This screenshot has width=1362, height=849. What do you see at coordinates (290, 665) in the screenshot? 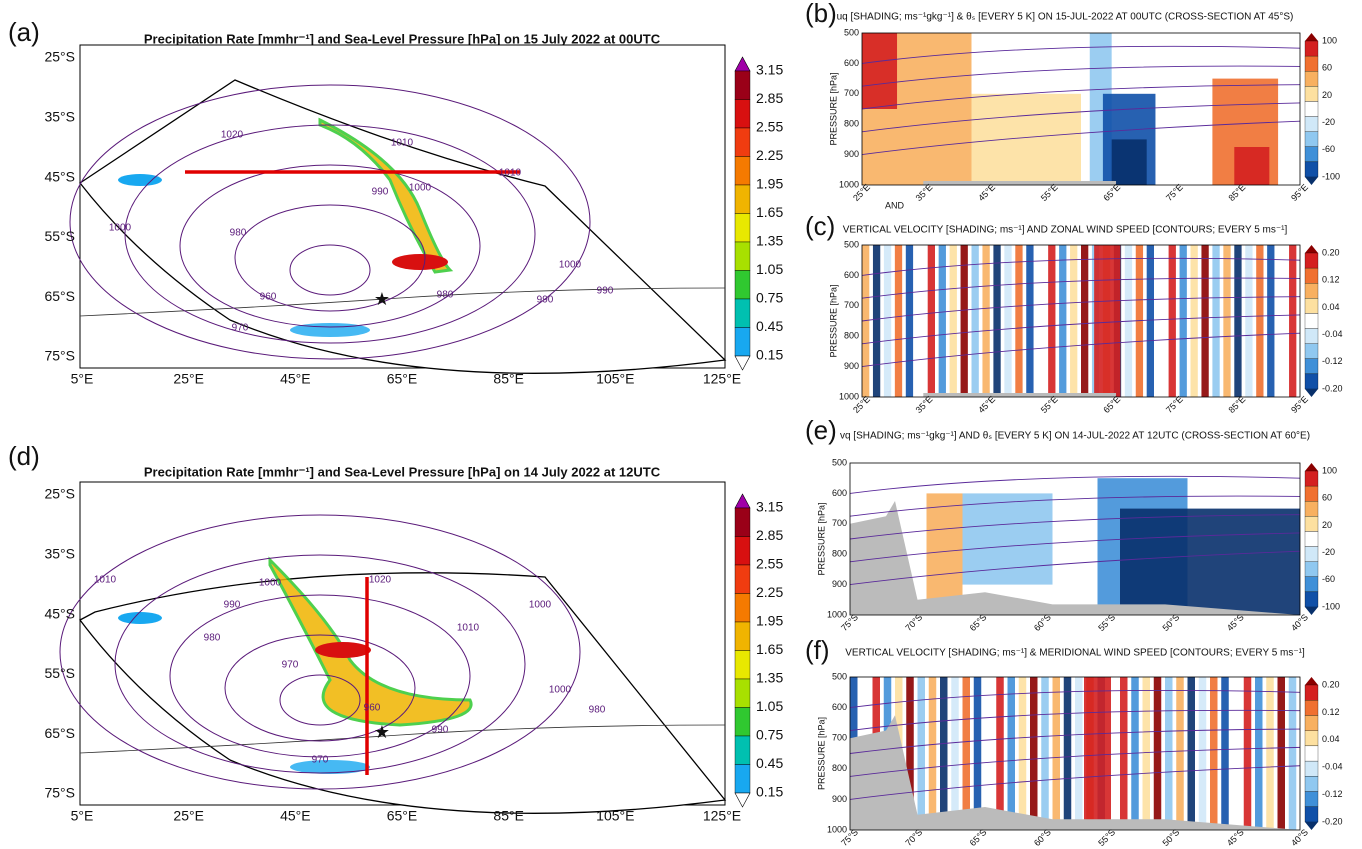
I see `contour-label: 970` at bounding box center [290, 665].